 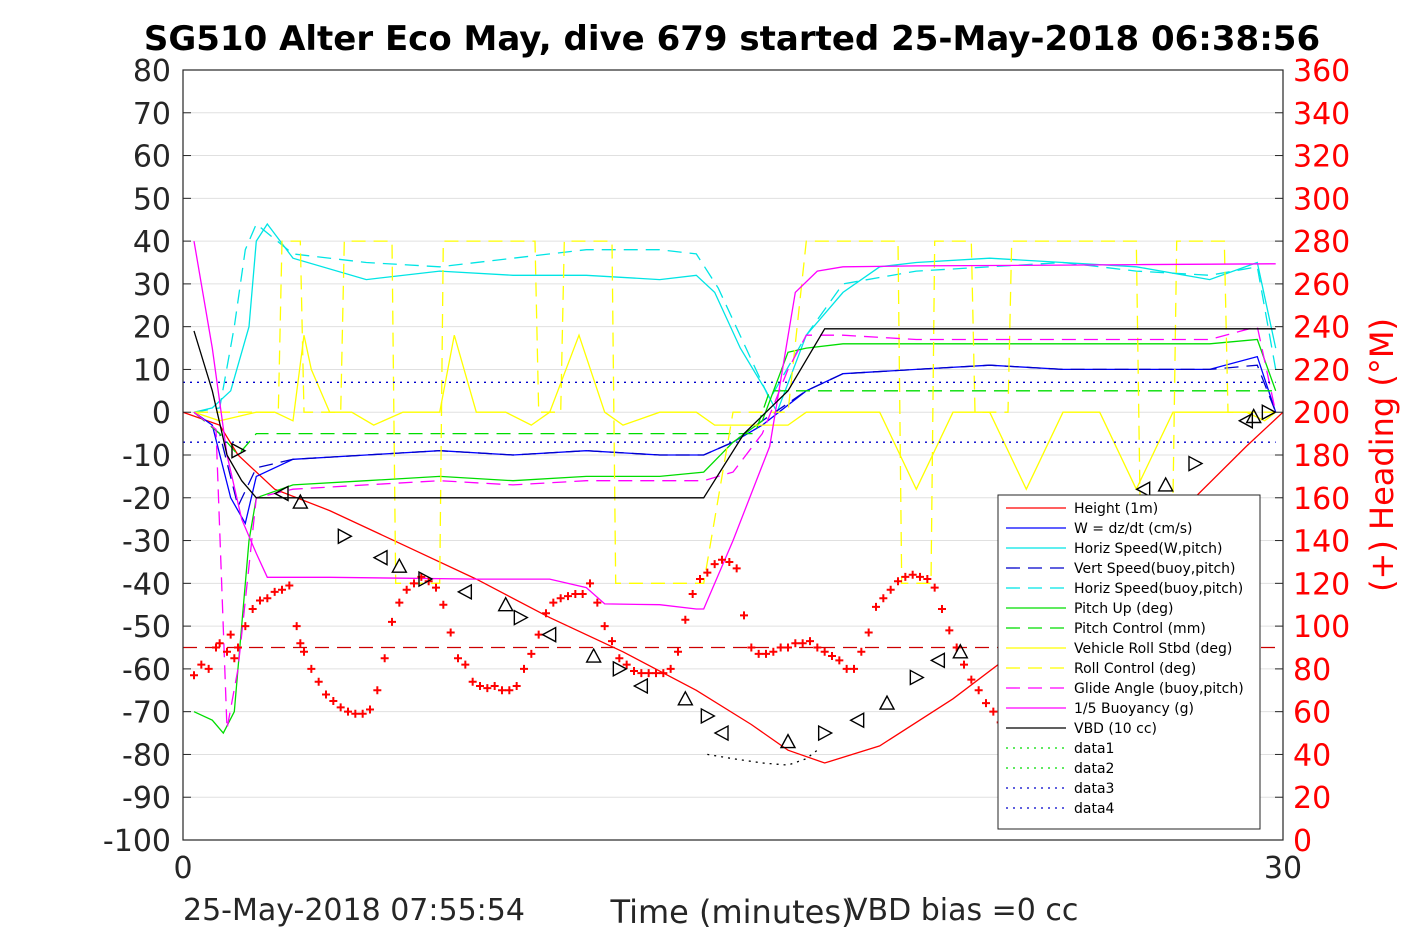 I want to click on y-tick-label: 80, so click(x=152, y=71).